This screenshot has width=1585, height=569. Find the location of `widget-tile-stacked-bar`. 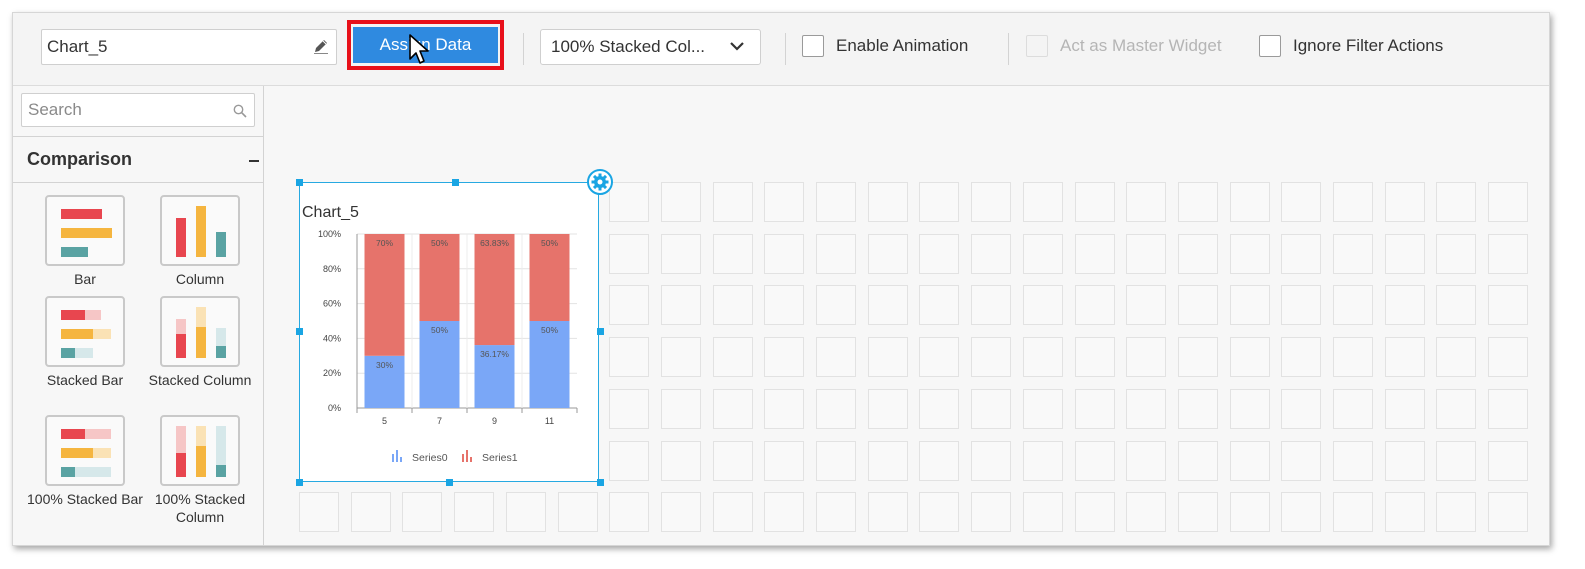

widget-tile-stacked-bar is located at coordinates (85, 331).